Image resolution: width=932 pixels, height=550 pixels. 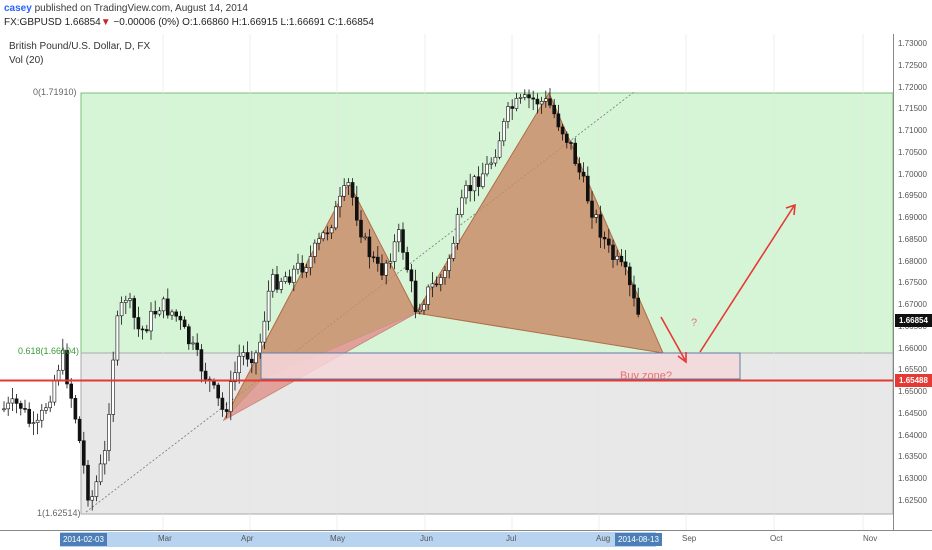 I want to click on fib-level-1-label: 1(1.62514), so click(x=59, y=513).